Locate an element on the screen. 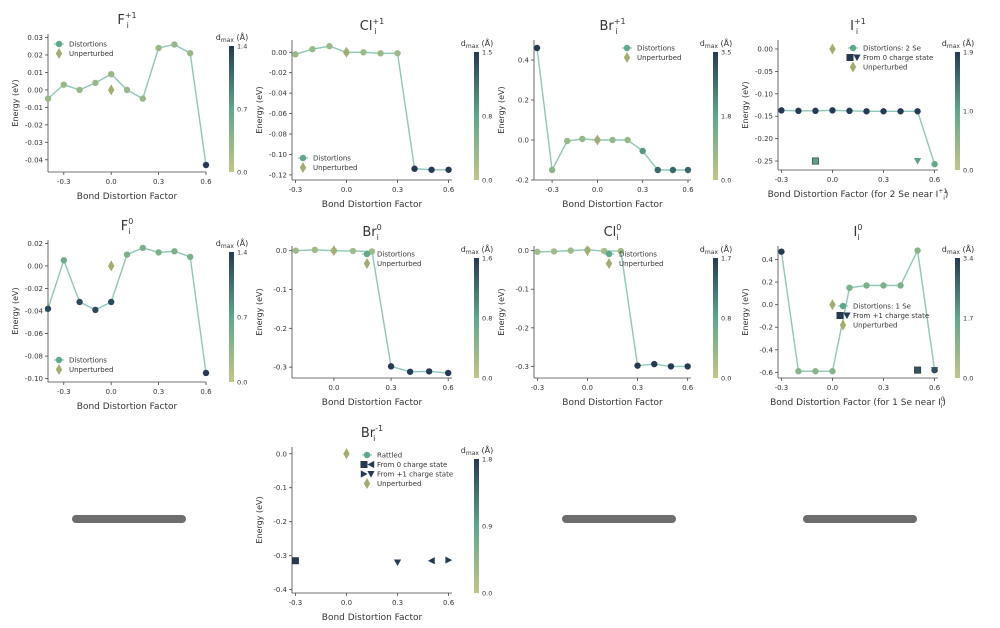 This screenshot has width=1000, height=628. legend-label: Rattled is located at coordinates (389, 456).